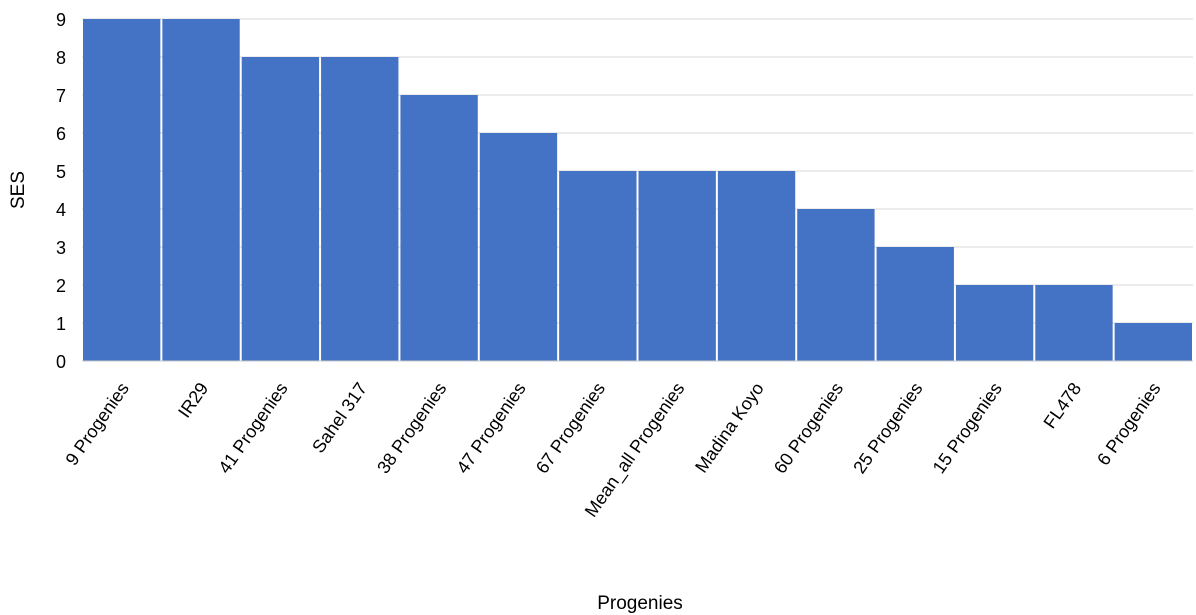 This screenshot has height=615, width=1196. Describe the element at coordinates (339, 418) in the screenshot. I see `x-tick-label: Sahel 317` at that location.